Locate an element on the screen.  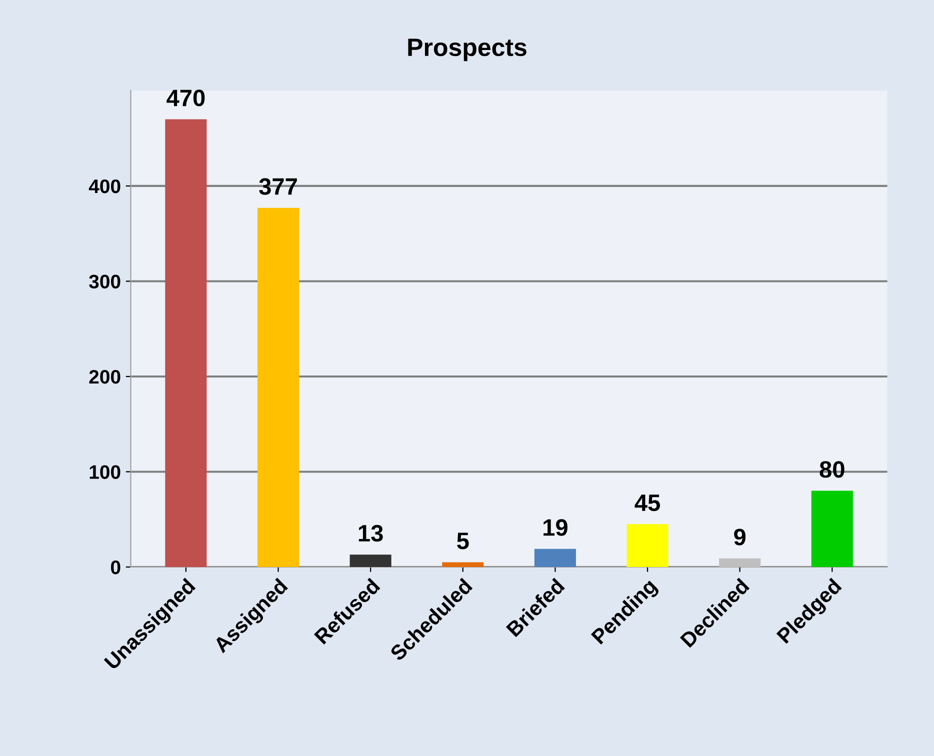
chart-title: Prospects is located at coordinates (467, 50).